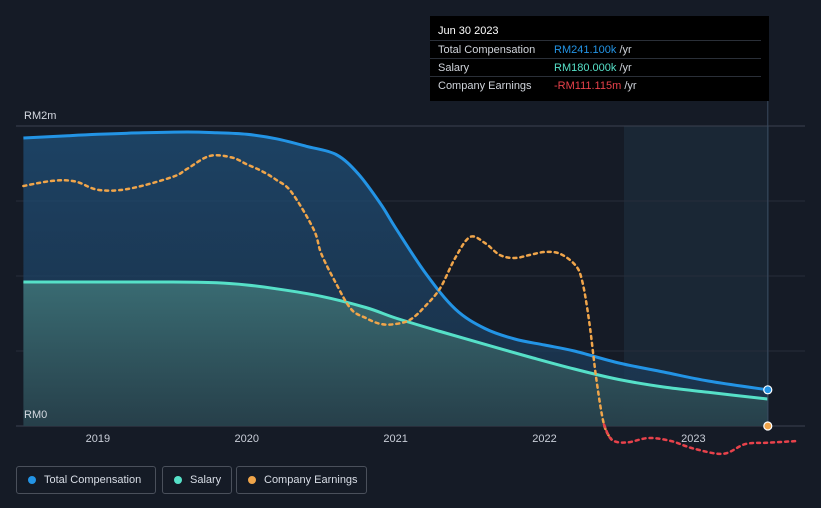 This screenshot has width=821, height=508. I want to click on earnings-negative-segment, so click(700, 439).